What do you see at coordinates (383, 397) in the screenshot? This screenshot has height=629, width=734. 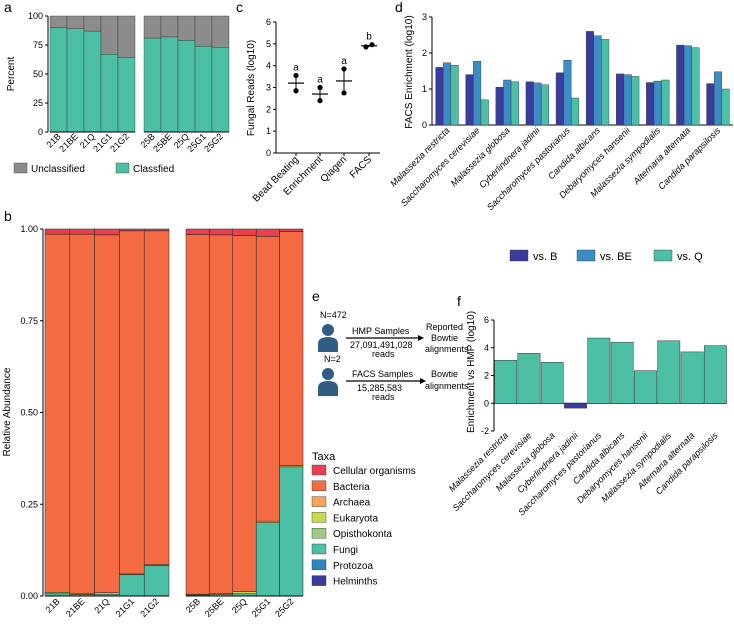 I see `facs-reads-label: reads` at bounding box center [383, 397].